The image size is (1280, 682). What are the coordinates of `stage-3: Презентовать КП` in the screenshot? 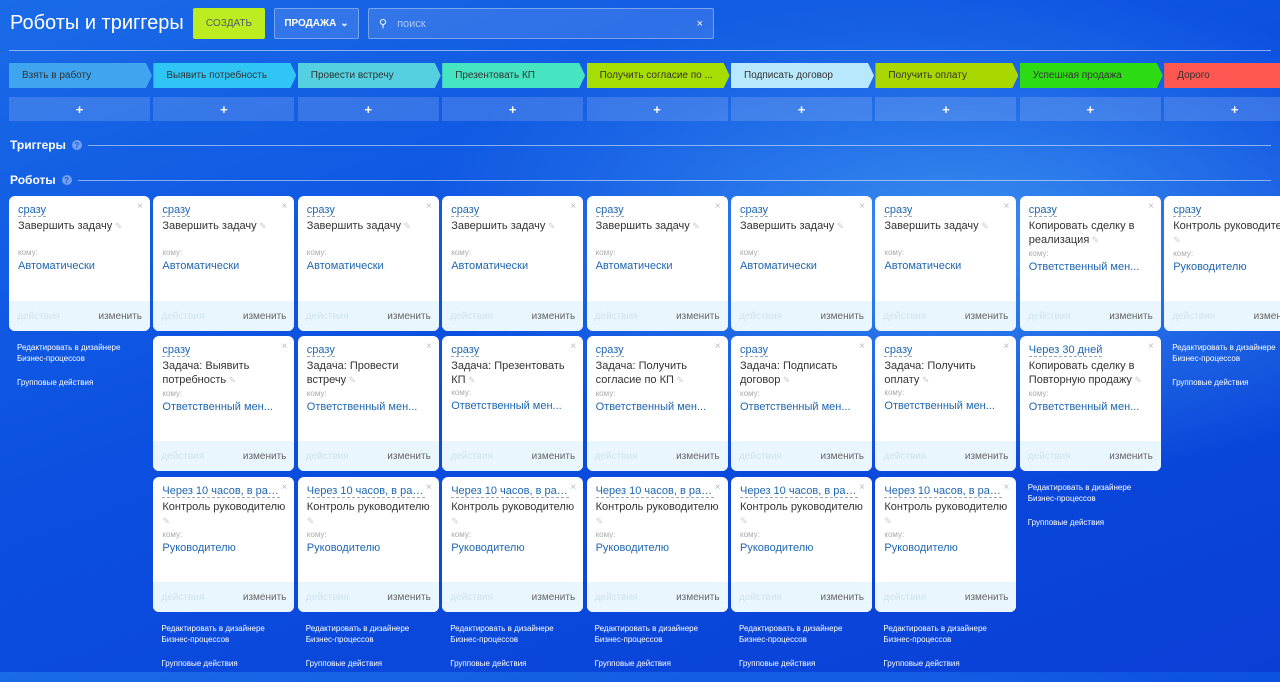 It's located at (513, 75).